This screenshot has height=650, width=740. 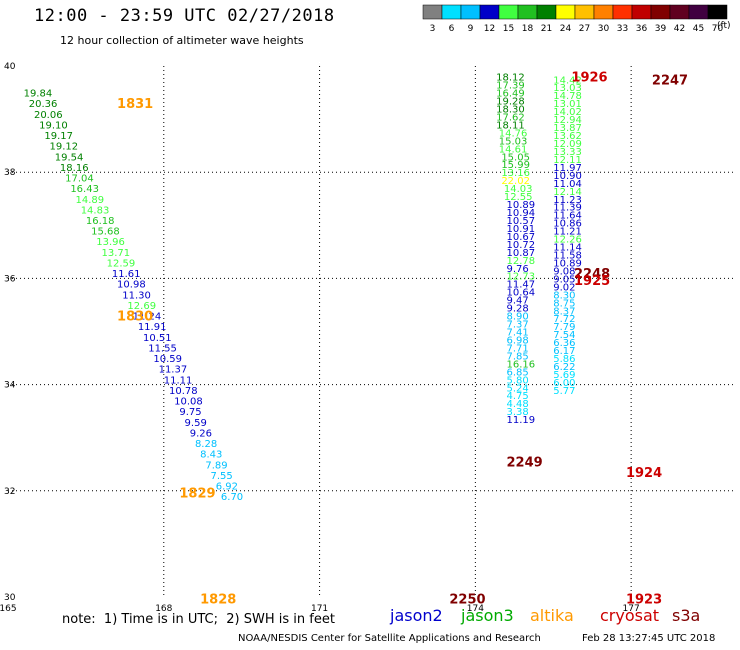 What do you see at coordinates (564, 367) in the screenshot?
I see `swh-value-label: 6.22` at bounding box center [564, 367].